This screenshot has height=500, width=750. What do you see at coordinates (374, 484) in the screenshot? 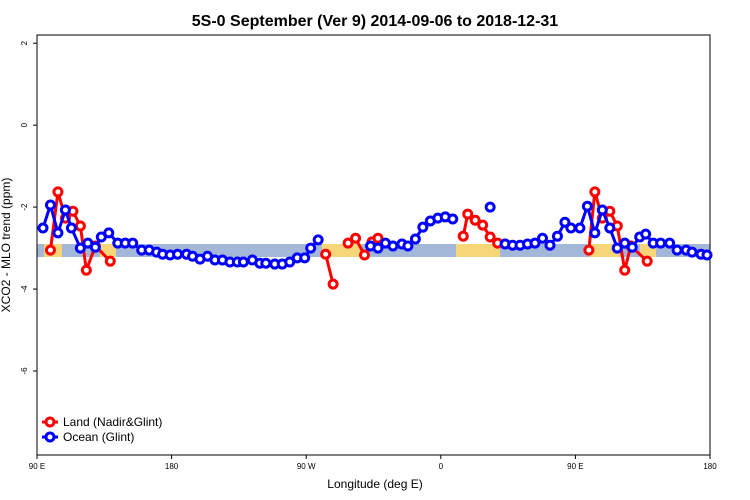
I see `x-axis-label: Longitude (deg E)` at bounding box center [374, 484].